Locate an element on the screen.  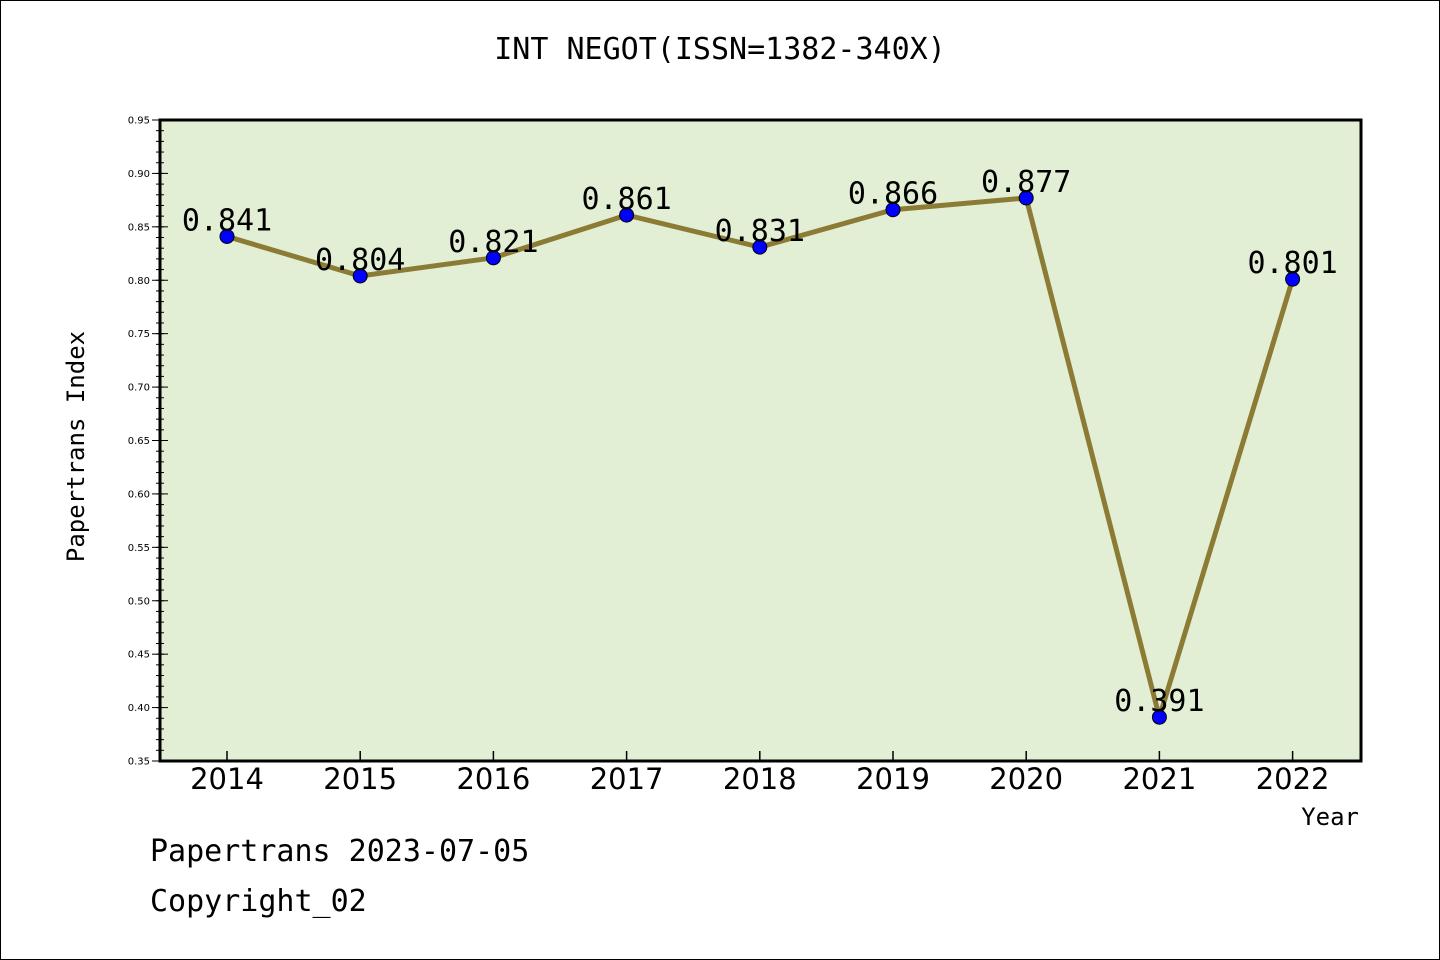
data-label: 0.391 is located at coordinates (1159, 701).